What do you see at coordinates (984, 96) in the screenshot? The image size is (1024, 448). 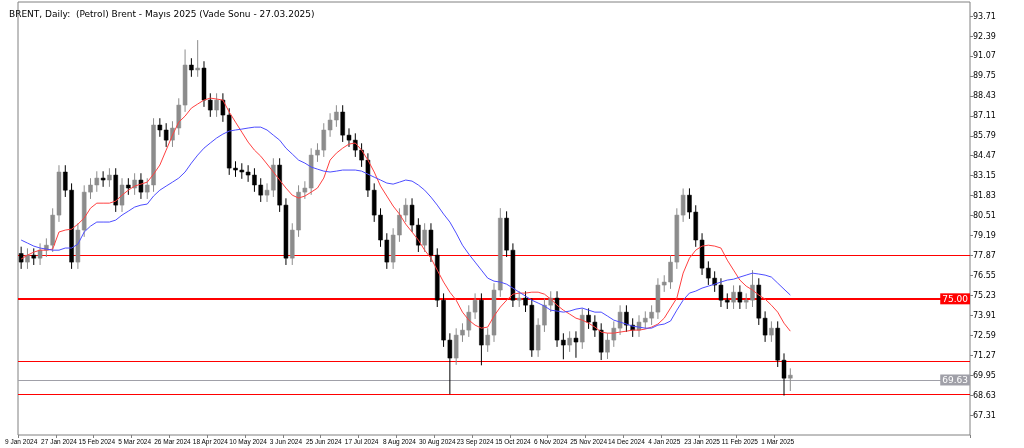 I see `y-tick-label: 88.43` at bounding box center [984, 96].